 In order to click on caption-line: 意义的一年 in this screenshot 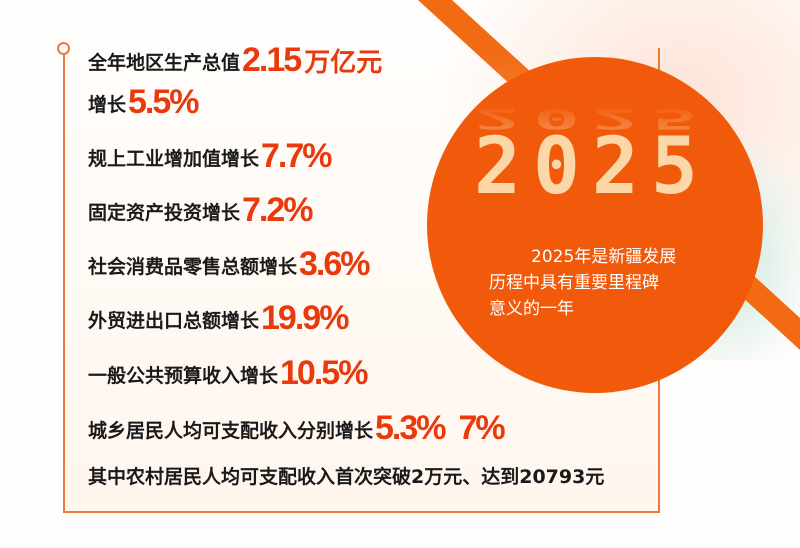, I will do `click(531, 309)`.